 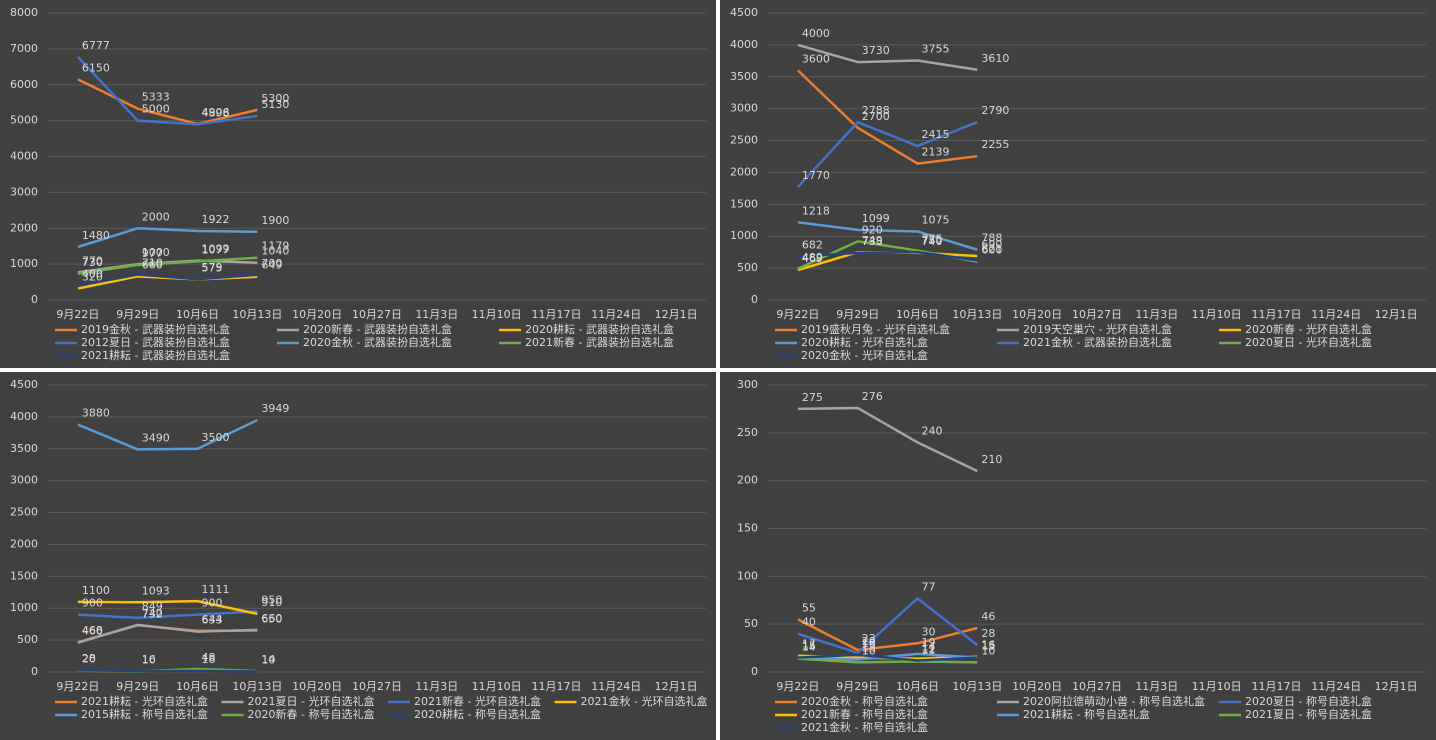 What do you see at coordinates (156, 109) in the screenshot?
I see `data-label: 5000` at bounding box center [156, 109].